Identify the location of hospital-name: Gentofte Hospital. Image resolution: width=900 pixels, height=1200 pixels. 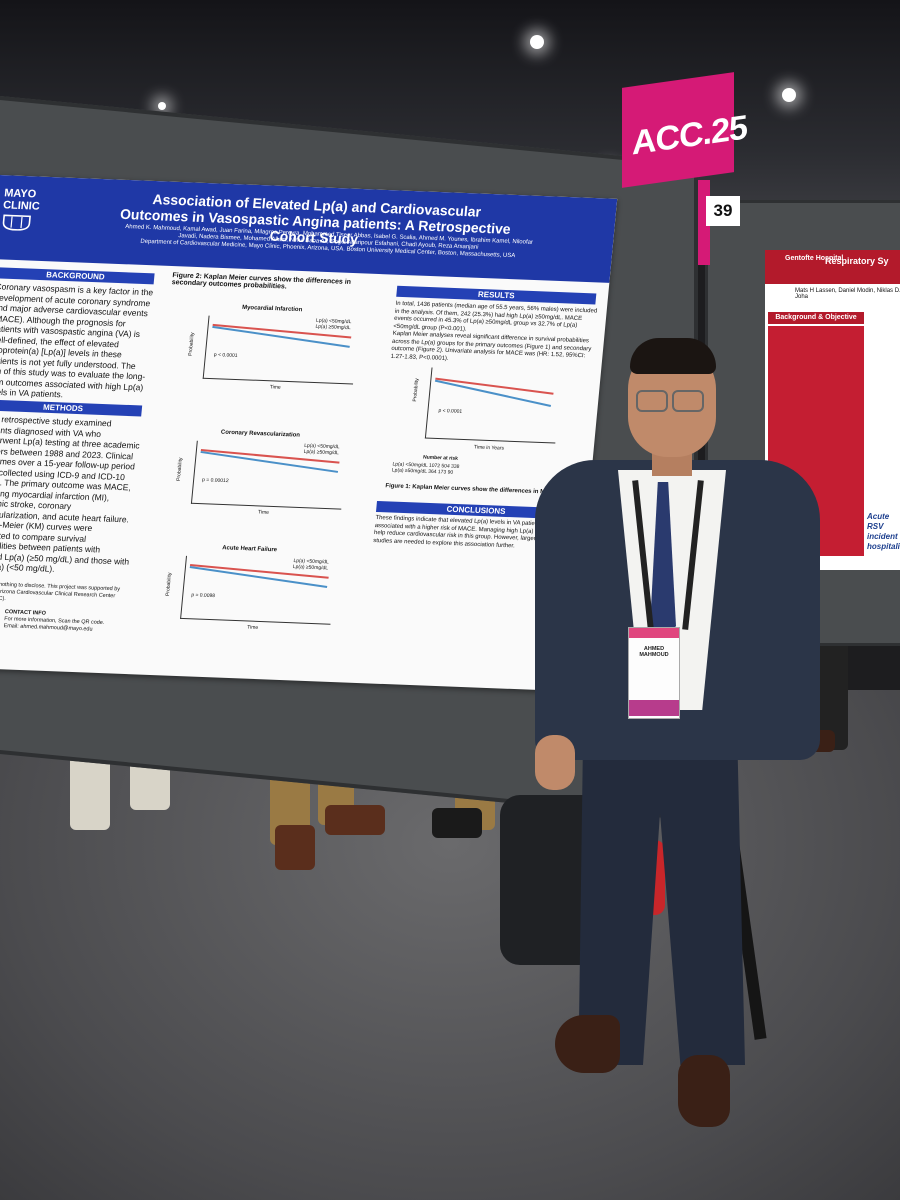
(814, 258).